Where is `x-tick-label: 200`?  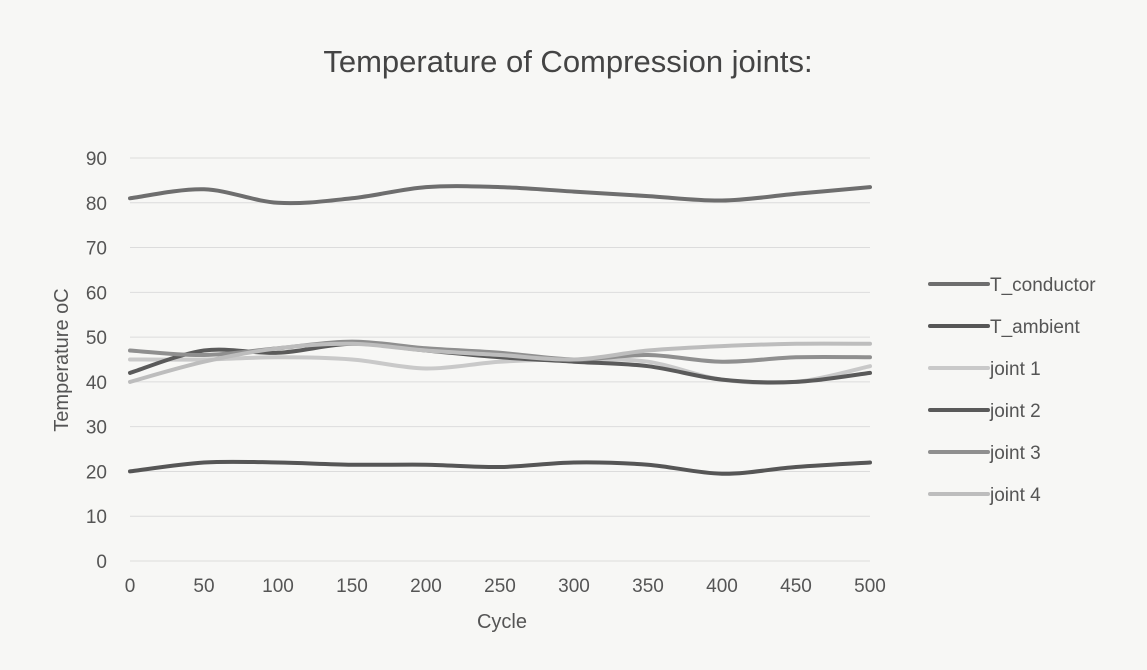 x-tick-label: 200 is located at coordinates (426, 586).